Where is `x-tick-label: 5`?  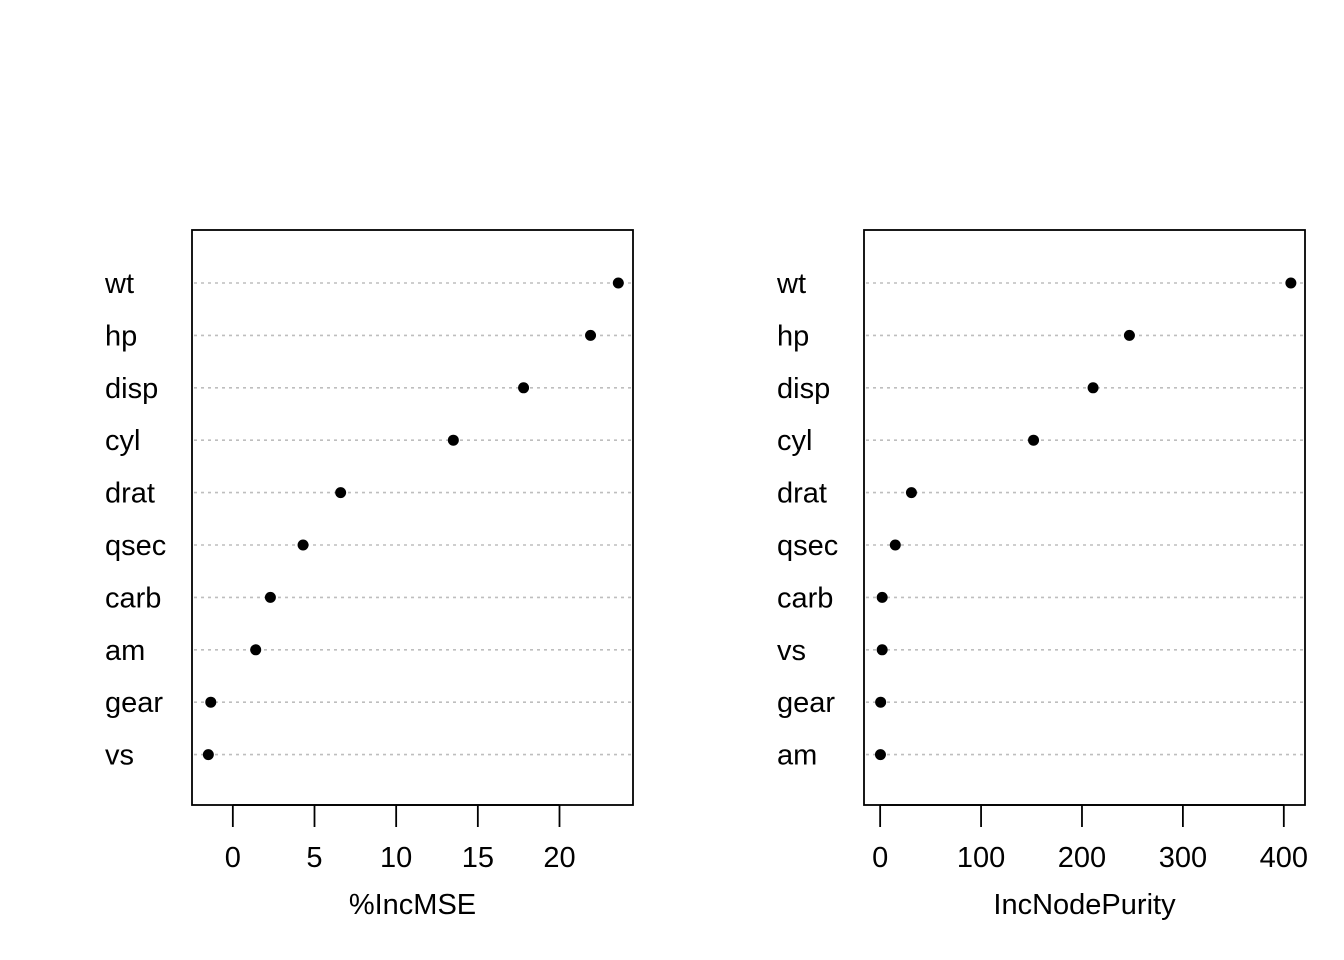
x-tick-label: 5 is located at coordinates (314, 858).